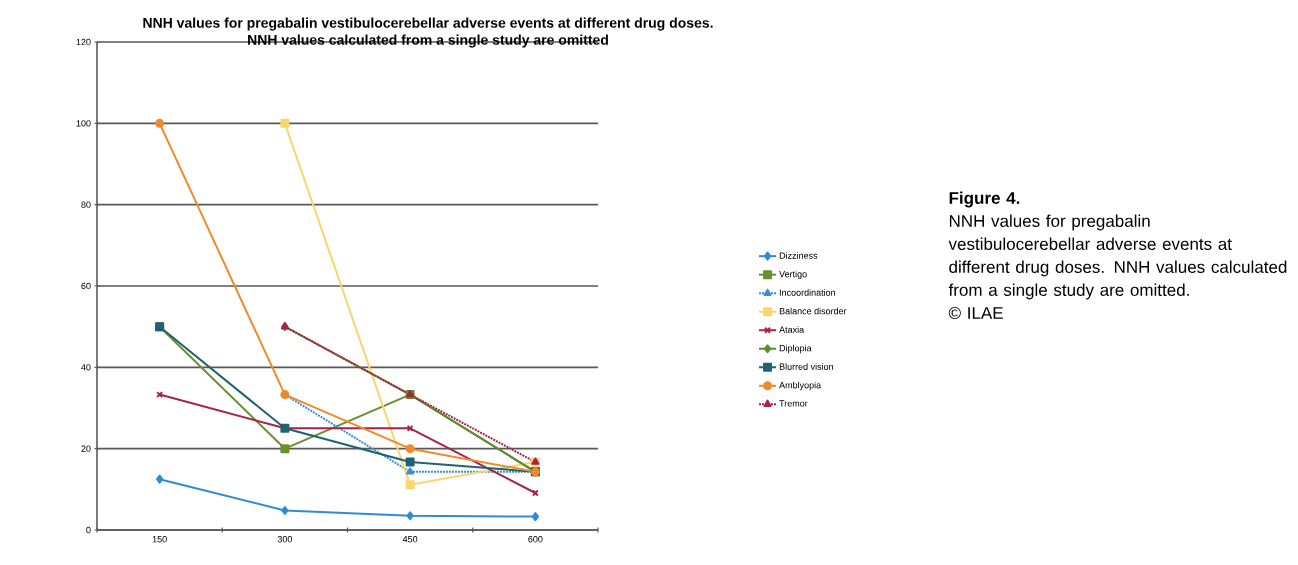  Describe the element at coordinates (800, 386) in the screenshot. I see `legend-label: Amblyopia` at that location.